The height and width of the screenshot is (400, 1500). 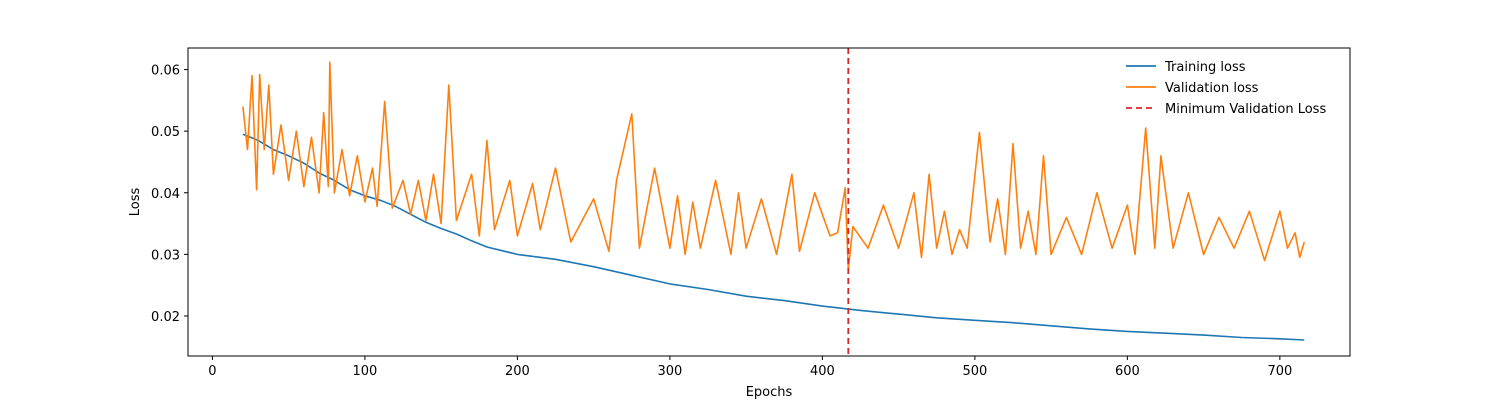 What do you see at coordinates (1205, 67) in the screenshot?
I see `legend-label: Training loss` at bounding box center [1205, 67].